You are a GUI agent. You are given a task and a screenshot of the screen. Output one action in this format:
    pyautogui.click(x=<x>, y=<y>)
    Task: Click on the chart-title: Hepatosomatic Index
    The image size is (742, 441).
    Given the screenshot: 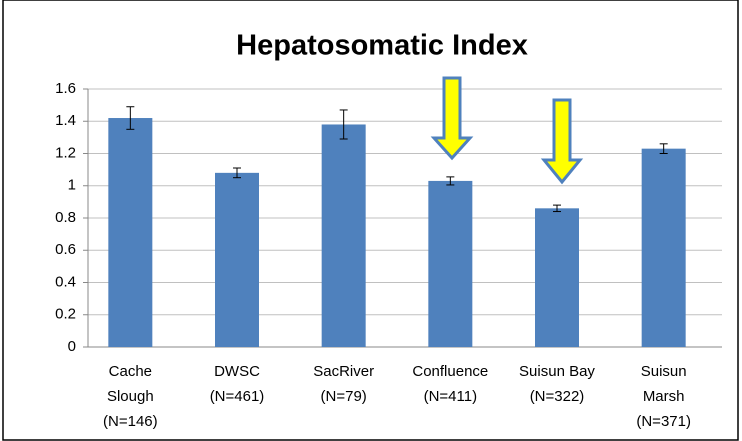 What is the action you would take?
    pyautogui.click(x=382, y=46)
    